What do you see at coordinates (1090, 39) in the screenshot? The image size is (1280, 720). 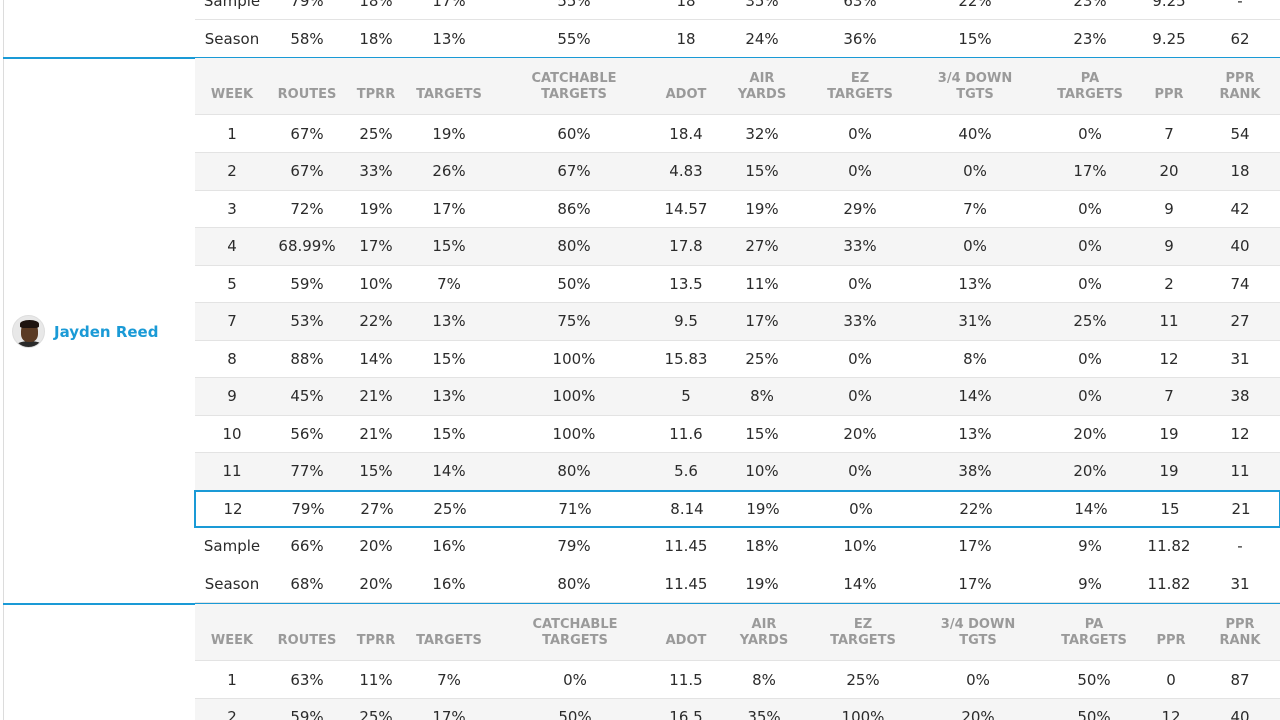 I see `cell-pa-targets: 23%` at bounding box center [1090, 39].